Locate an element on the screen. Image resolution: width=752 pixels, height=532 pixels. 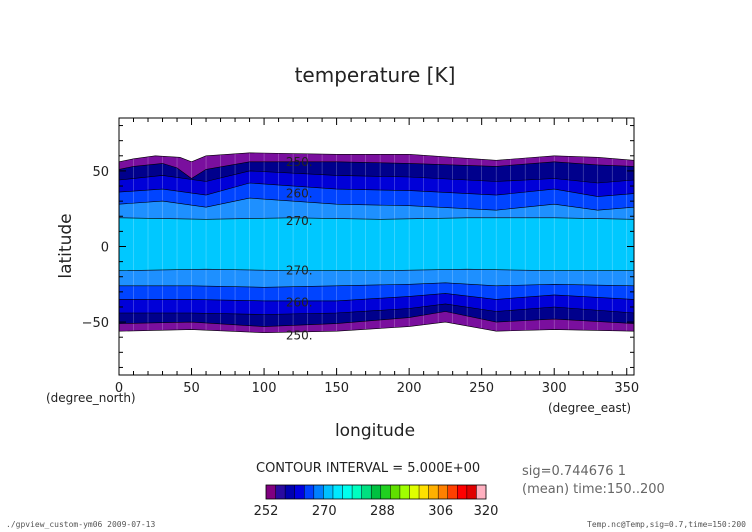
x-tick-label: 100 is located at coordinates (264, 388).